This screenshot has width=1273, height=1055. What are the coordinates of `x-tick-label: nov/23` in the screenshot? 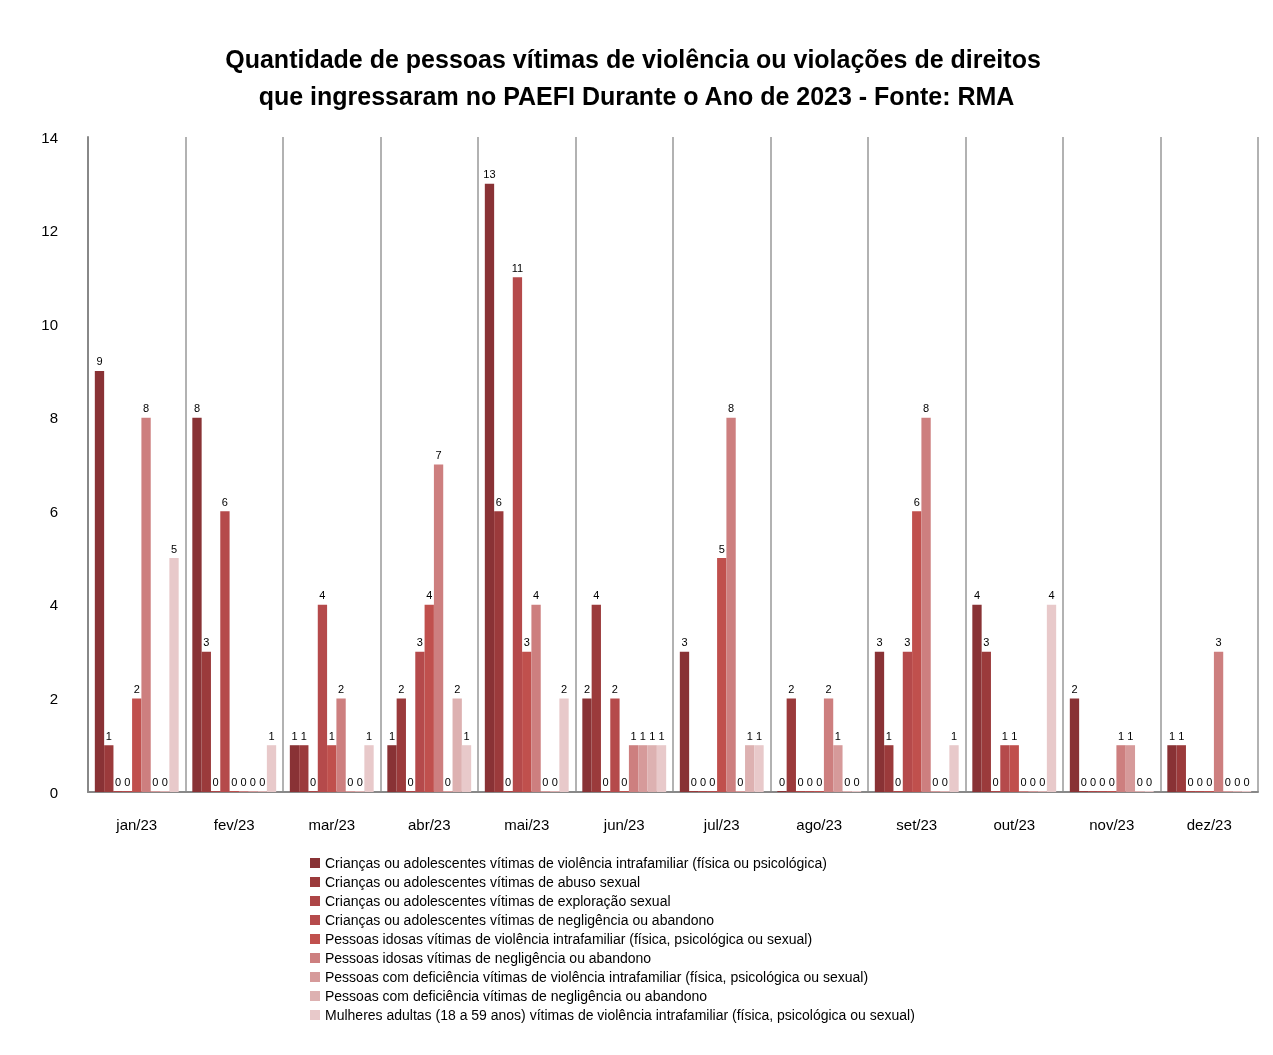 It's located at (1112, 824).